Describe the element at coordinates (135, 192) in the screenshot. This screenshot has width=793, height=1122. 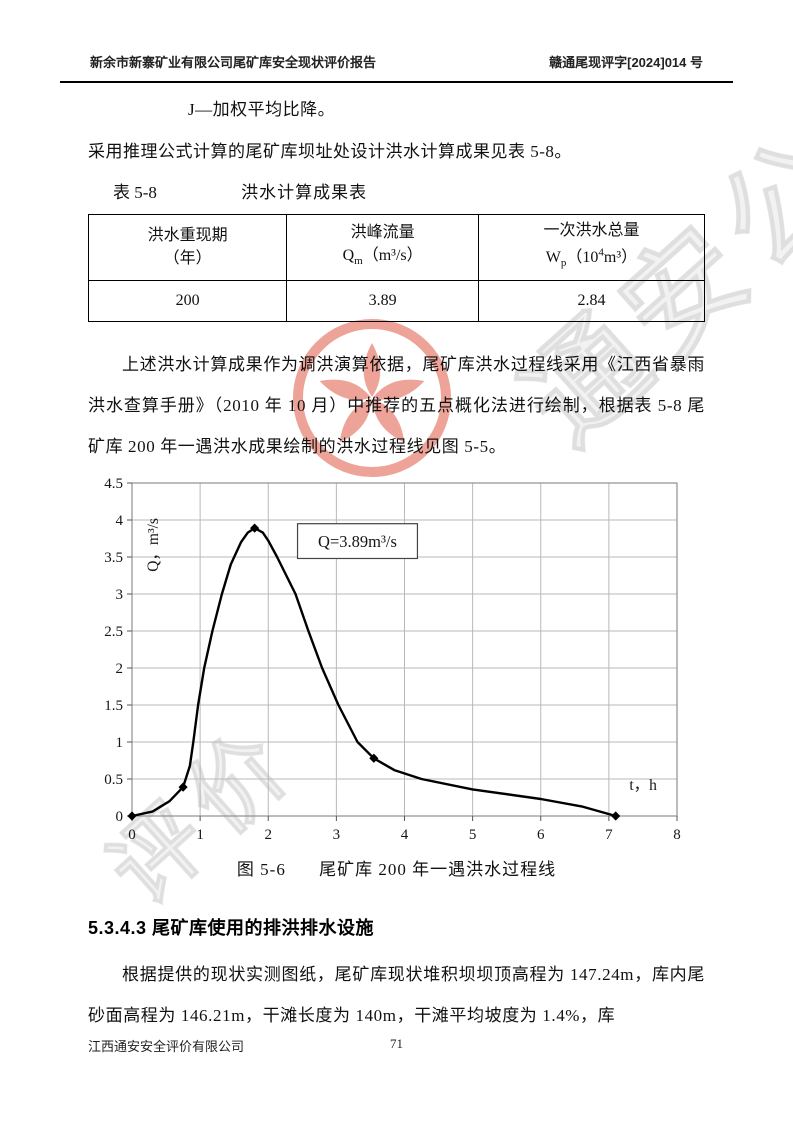
I see `table-label: 表 5-8` at that location.